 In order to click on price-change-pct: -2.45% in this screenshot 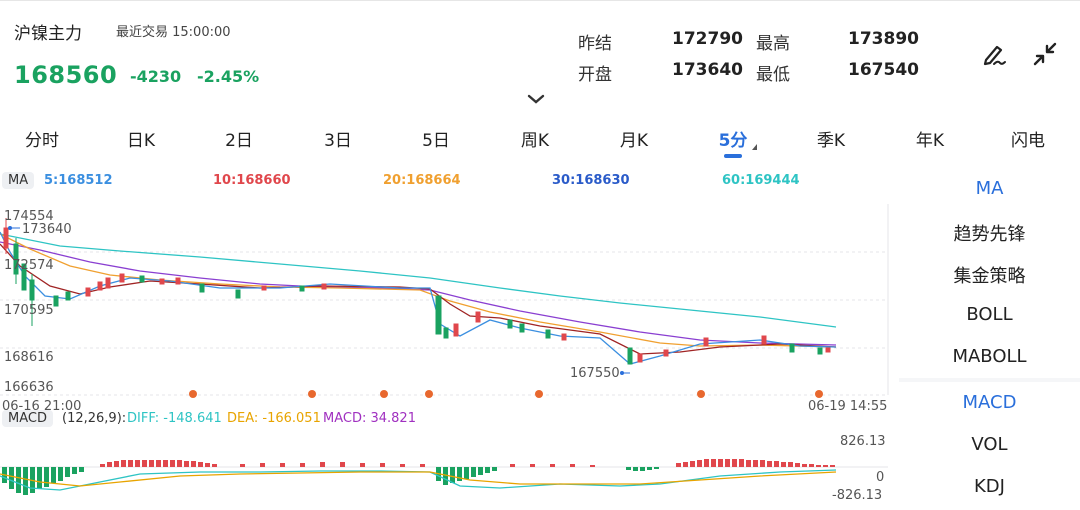, I will do `click(228, 76)`.